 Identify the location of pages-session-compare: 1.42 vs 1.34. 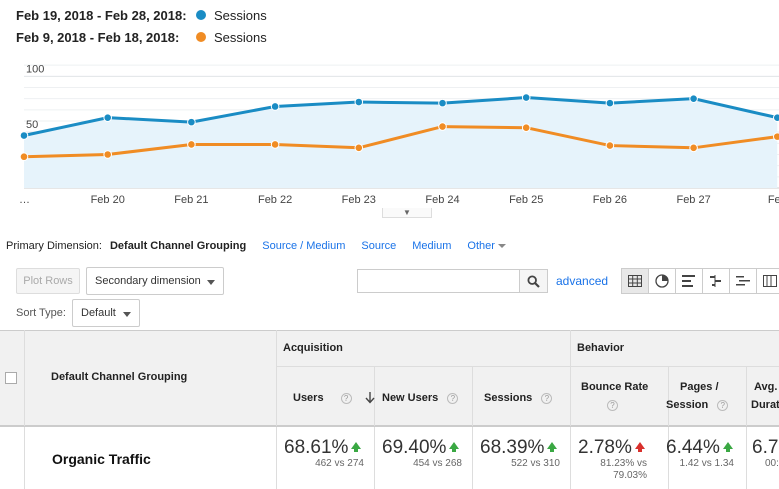
(706, 463).